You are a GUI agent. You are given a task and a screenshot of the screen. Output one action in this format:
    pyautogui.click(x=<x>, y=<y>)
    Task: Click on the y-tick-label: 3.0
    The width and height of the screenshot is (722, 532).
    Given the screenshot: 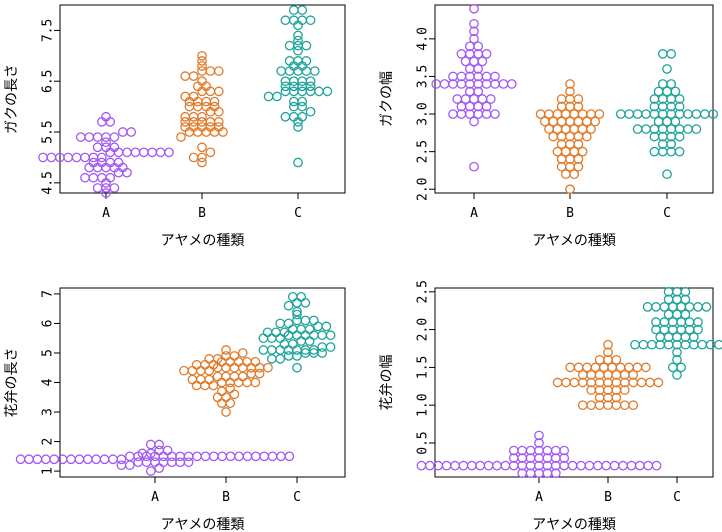 What is the action you would take?
    pyautogui.click(x=423, y=113)
    